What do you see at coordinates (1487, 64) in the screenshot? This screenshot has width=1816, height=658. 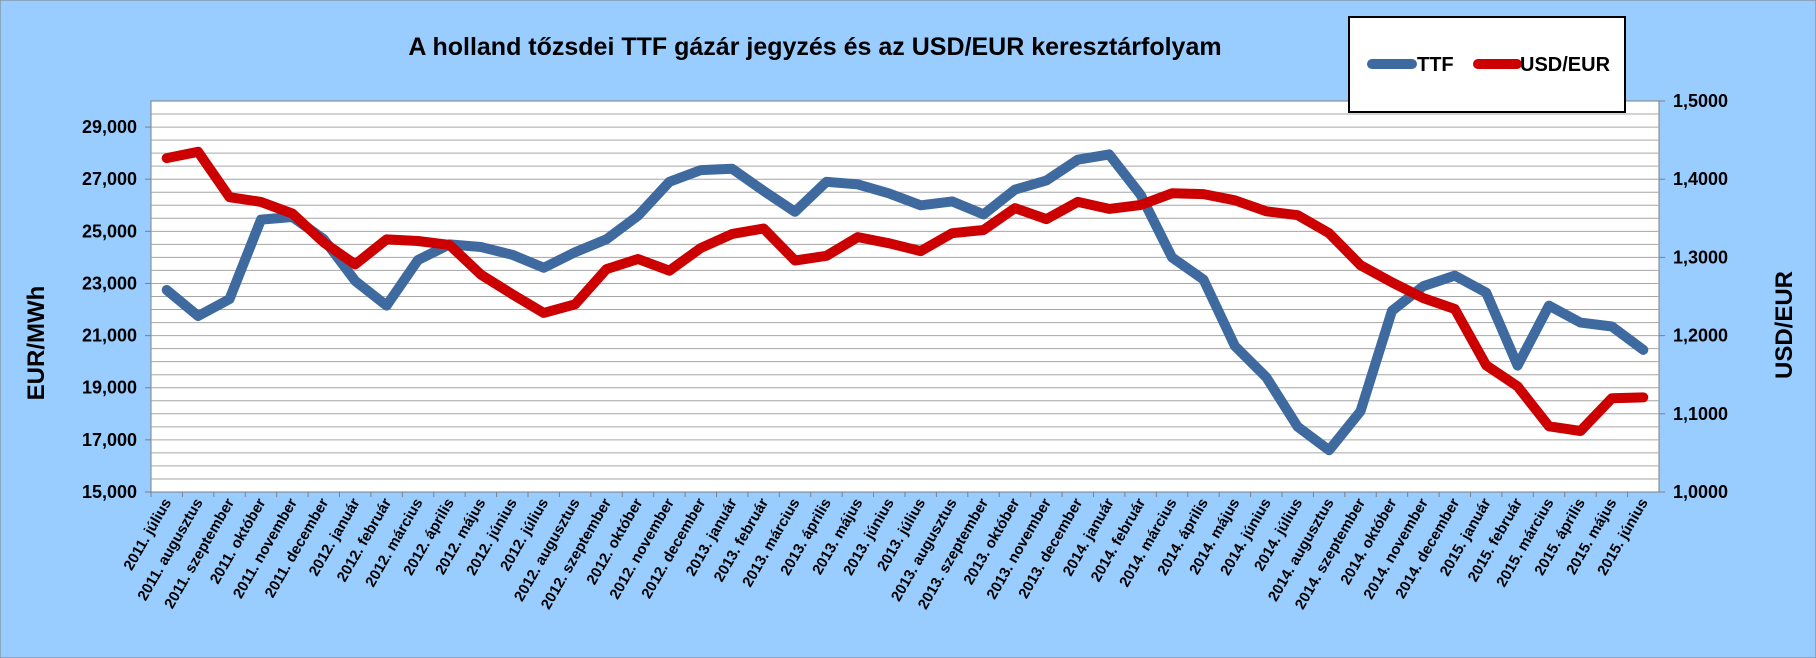 I see `legend: TTF USD/EUR` at bounding box center [1487, 64].